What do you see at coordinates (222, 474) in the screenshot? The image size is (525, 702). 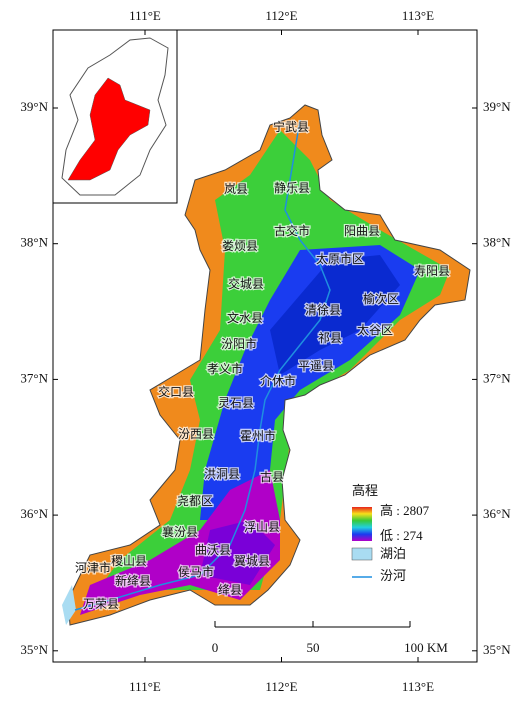 I see `county-label: 洪洞县` at bounding box center [222, 474].